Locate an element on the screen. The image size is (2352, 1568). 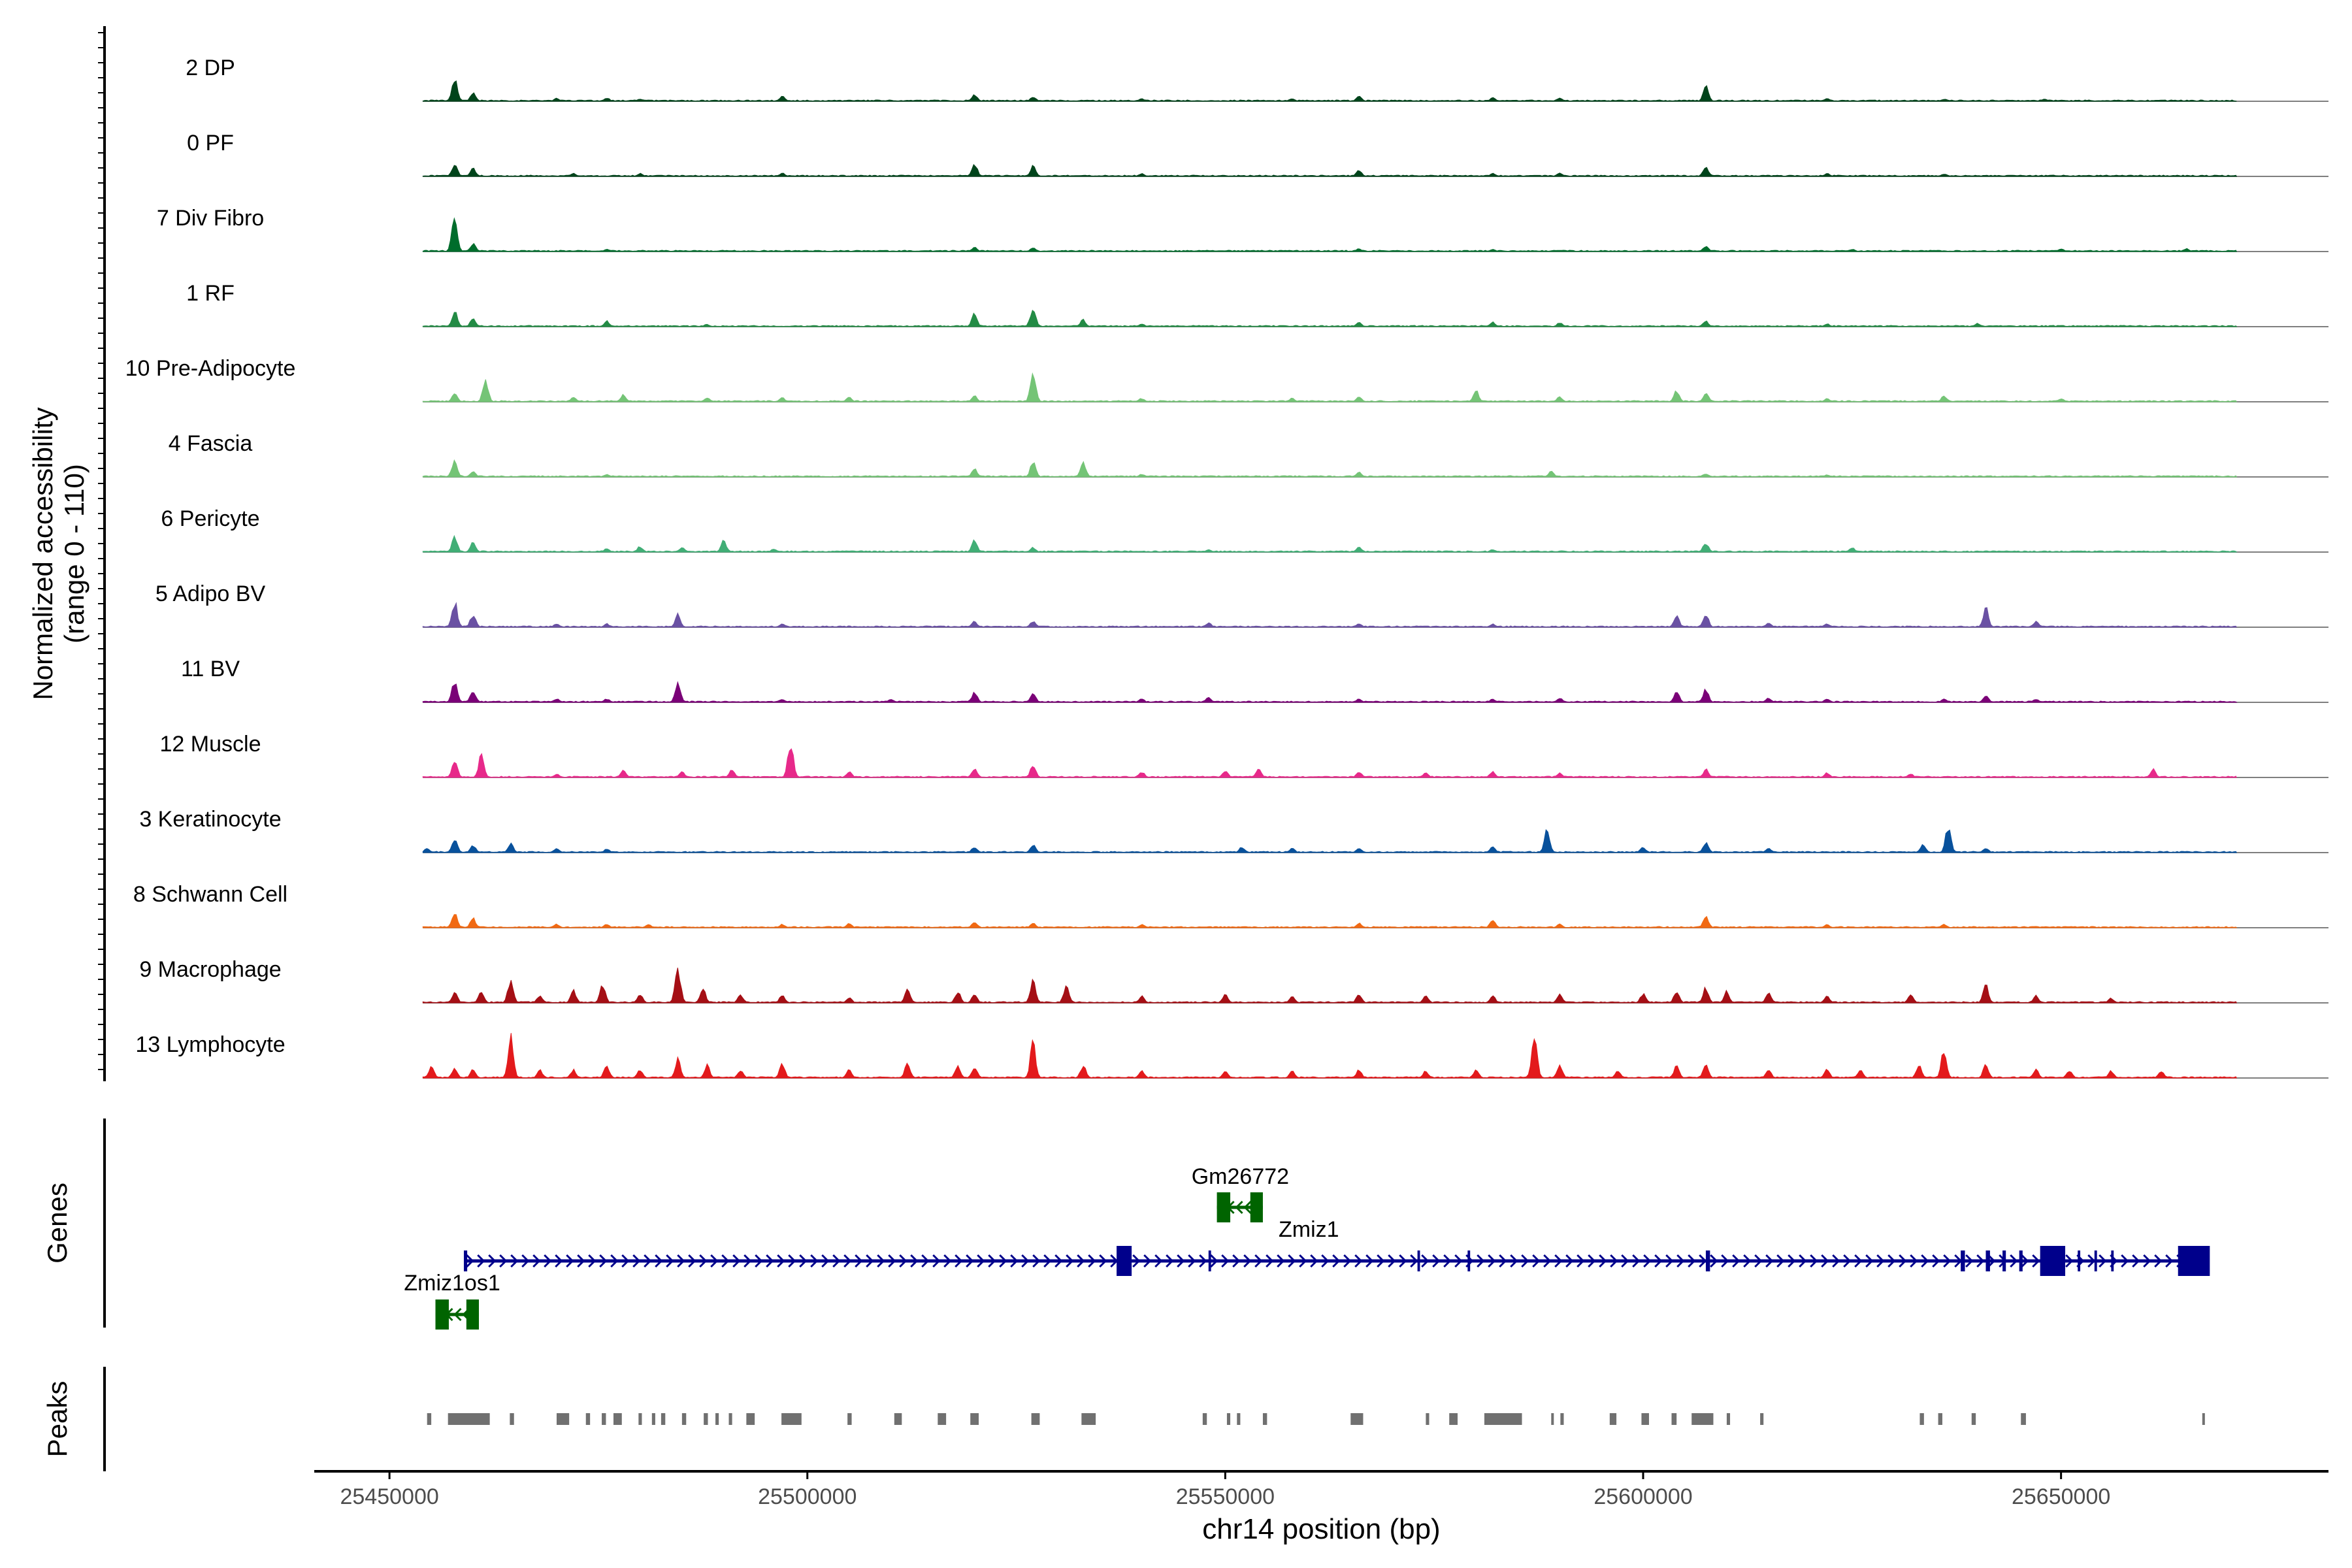
track-label: 8 Schwann Cell is located at coordinates (210, 894).